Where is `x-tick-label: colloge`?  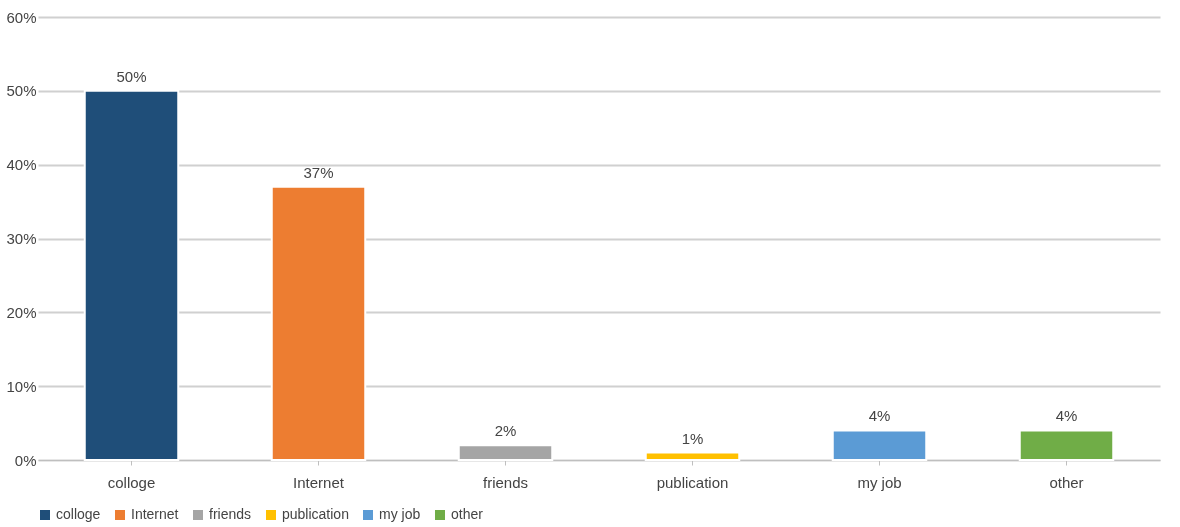
x-tick-label: colloge is located at coordinates (131, 482).